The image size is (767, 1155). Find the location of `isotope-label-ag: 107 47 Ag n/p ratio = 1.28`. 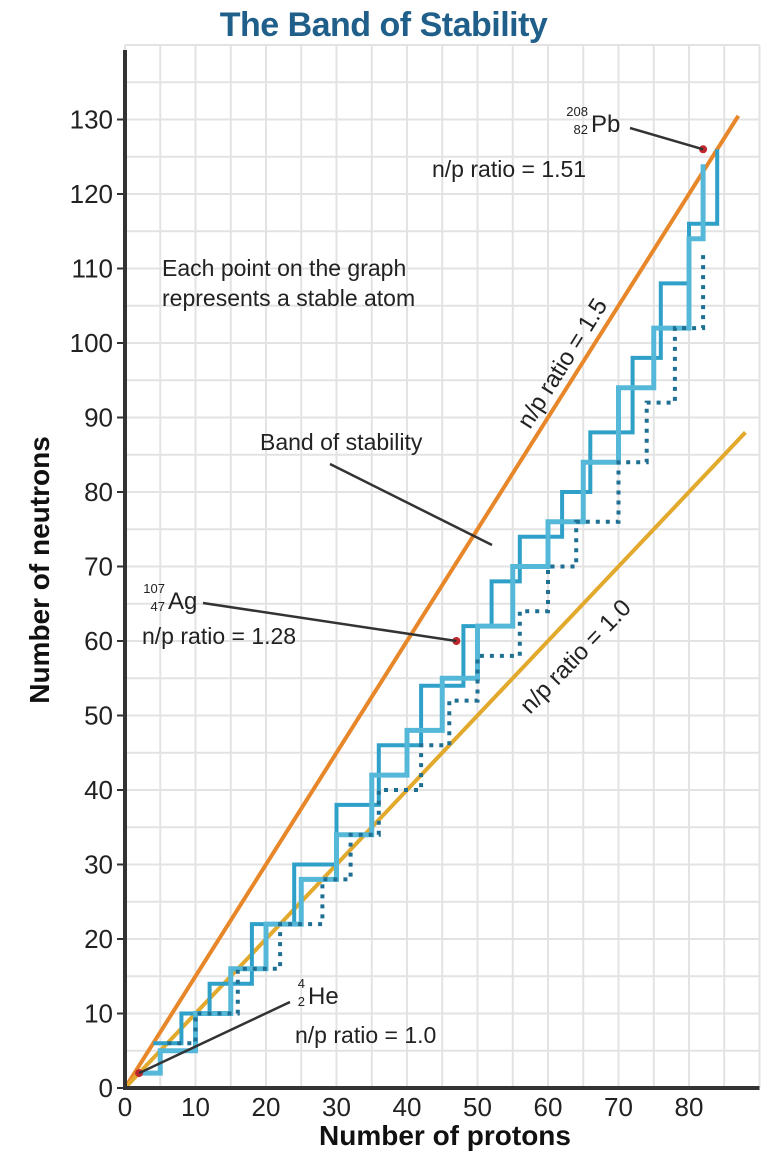

isotope-label-ag: 107 47 Ag n/p ratio = 1.28 is located at coordinates (299, 615).